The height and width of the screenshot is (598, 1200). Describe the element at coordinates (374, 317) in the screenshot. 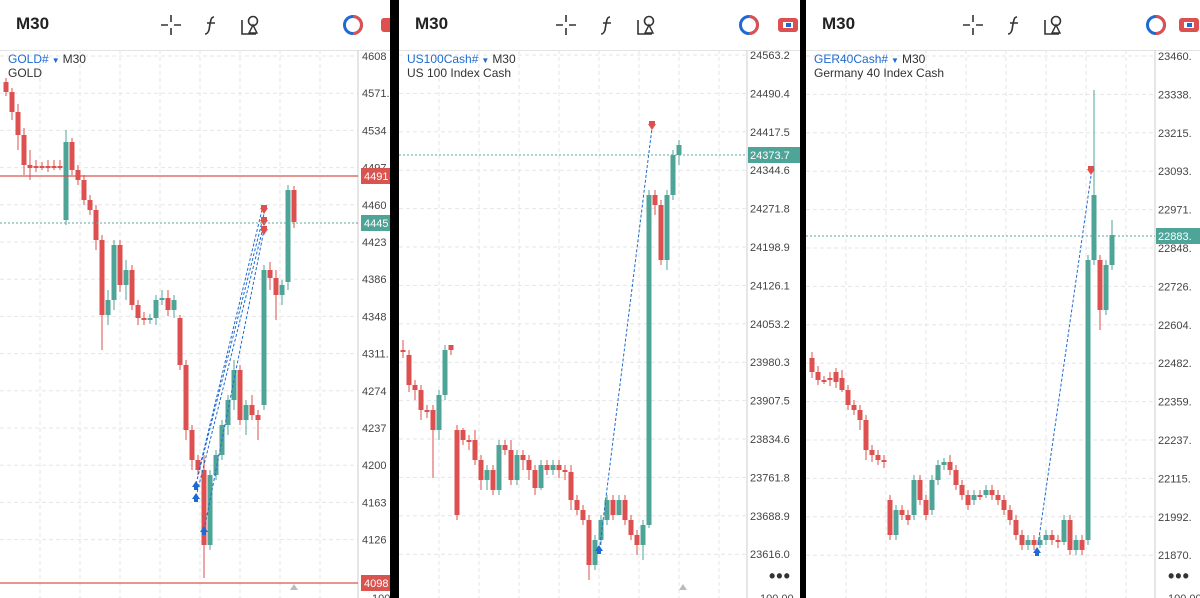

I see `price-tick-label: 4348` at that location.